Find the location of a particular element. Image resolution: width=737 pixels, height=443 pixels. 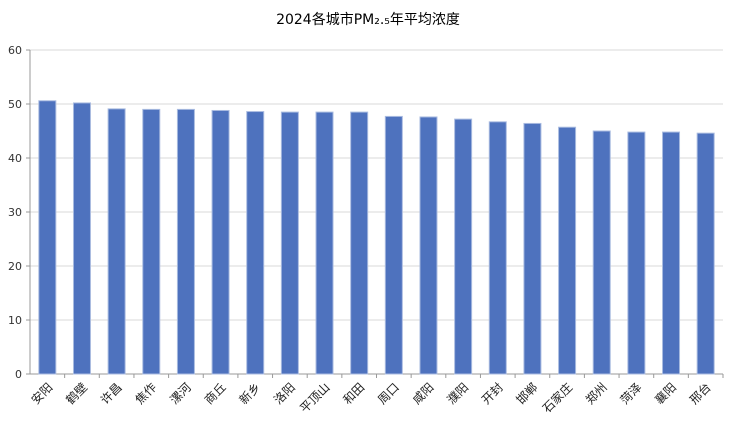

x-tick-label: 郑州 is located at coordinates (596, 394).